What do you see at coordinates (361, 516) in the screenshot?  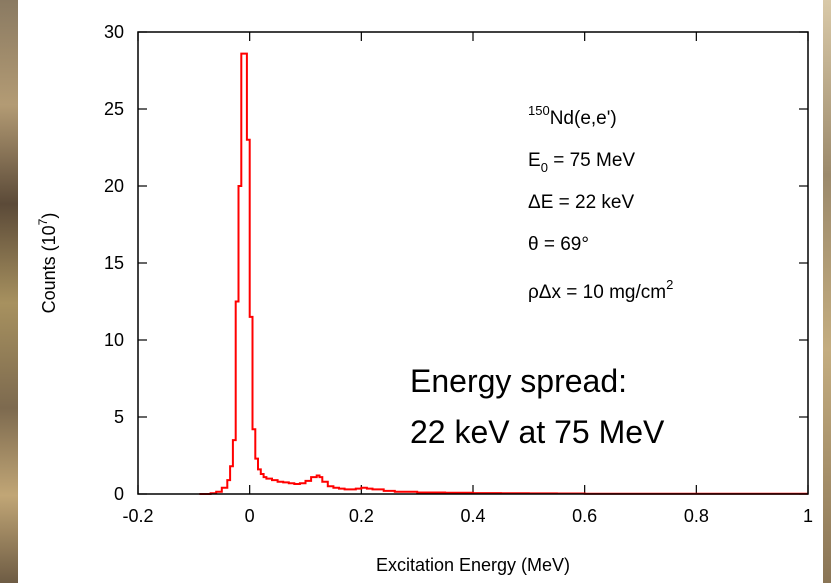 I see `x-tick-label: 0.2` at bounding box center [361, 516].